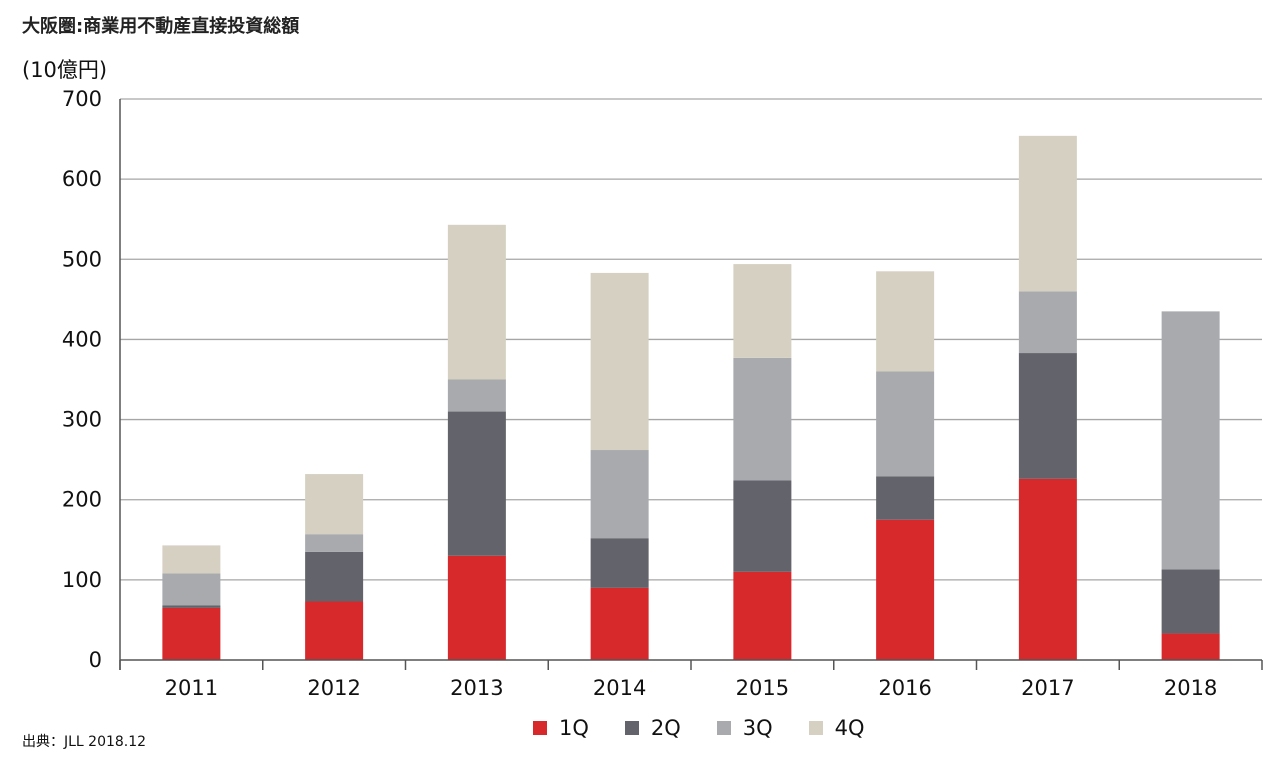 This screenshot has width=1280, height=768. Describe the element at coordinates (1190, 688) in the screenshot. I see `x-tick-label-2018: 2018` at that location.